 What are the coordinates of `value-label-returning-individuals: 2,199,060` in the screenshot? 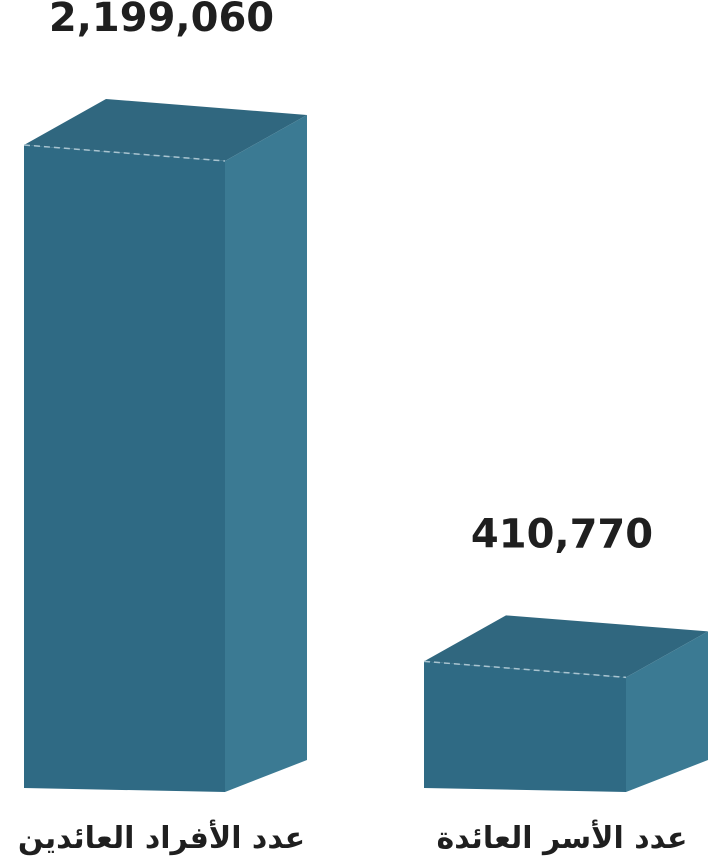 It's located at (161, 20).